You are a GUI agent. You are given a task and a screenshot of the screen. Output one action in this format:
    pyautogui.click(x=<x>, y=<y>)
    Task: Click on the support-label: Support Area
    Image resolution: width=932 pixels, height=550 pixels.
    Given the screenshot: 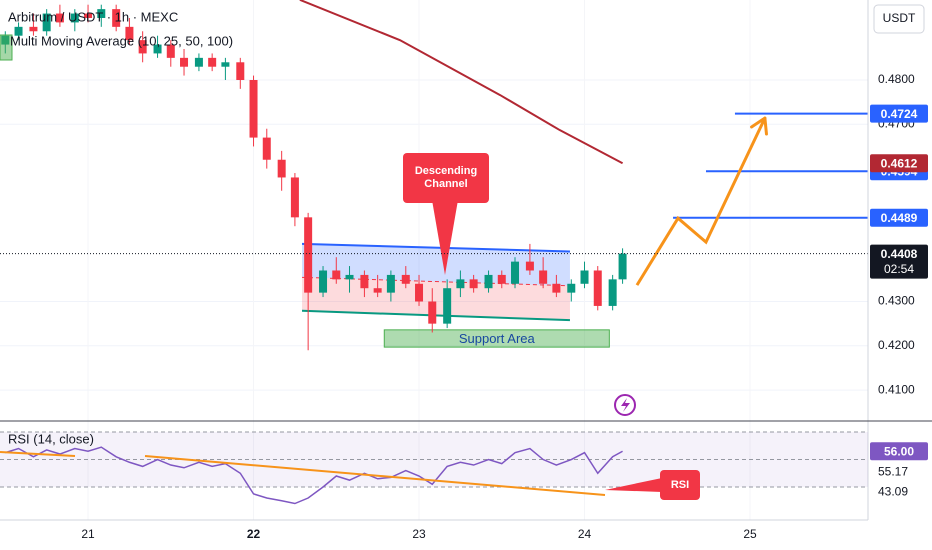 What is the action you would take?
    pyautogui.click(x=497, y=338)
    